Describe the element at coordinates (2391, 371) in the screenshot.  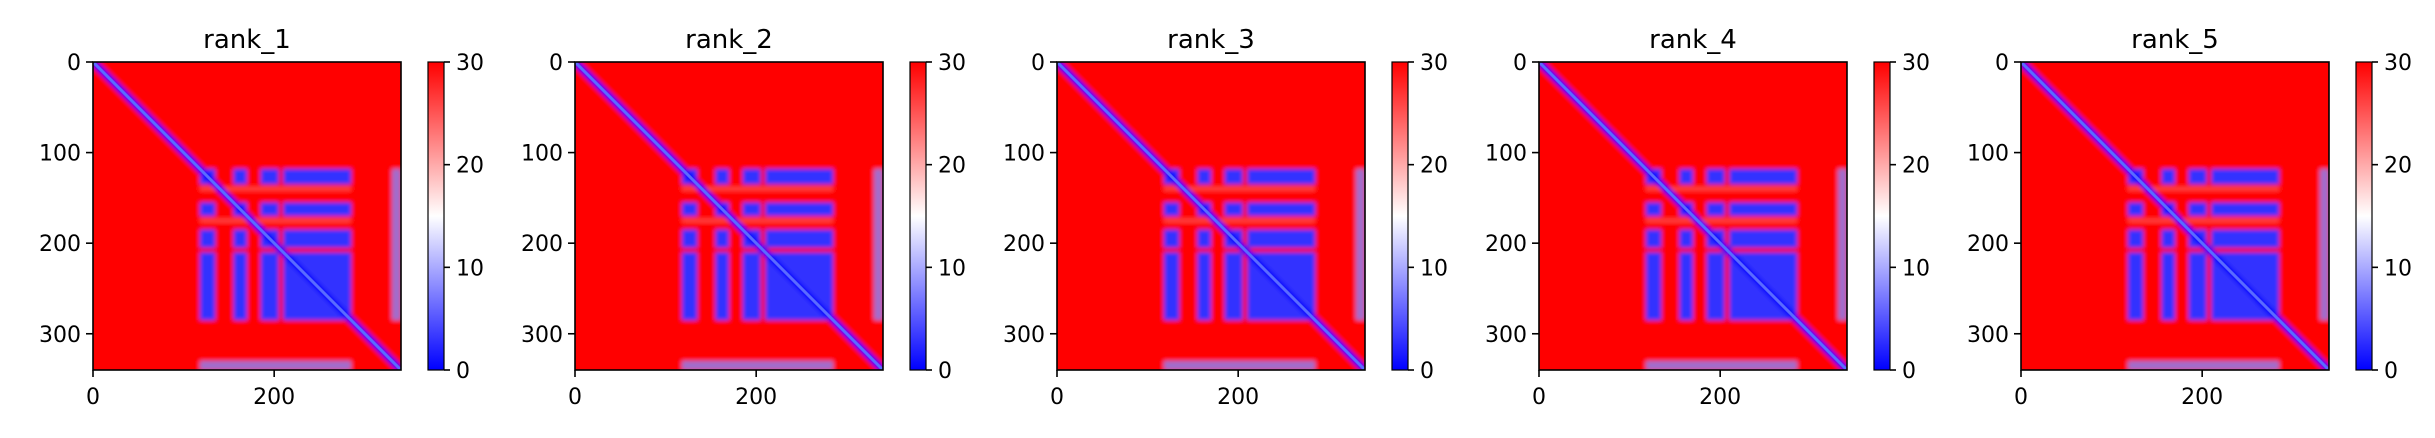
I see `colorbar-tick-label: 0` at that location.